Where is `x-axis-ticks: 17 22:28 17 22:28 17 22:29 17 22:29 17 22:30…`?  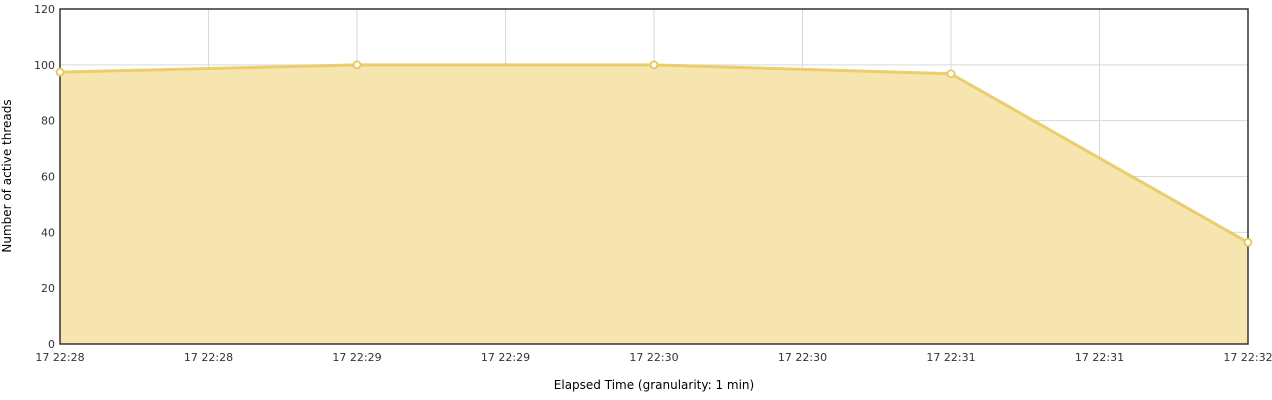 x-axis-ticks: 17 22:28 17 22:28 17 22:29 17 22:29 17 22:30… is located at coordinates (653, 357).